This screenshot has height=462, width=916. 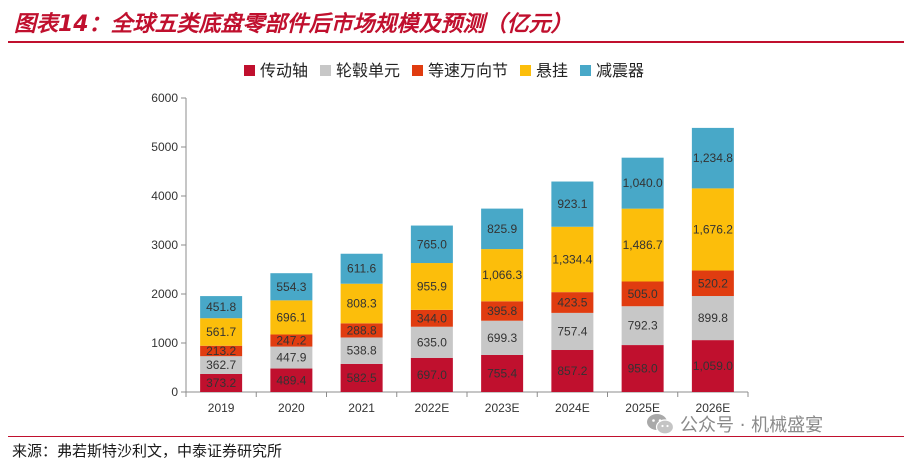 I want to click on data-label: 755.4, so click(x=502, y=373).